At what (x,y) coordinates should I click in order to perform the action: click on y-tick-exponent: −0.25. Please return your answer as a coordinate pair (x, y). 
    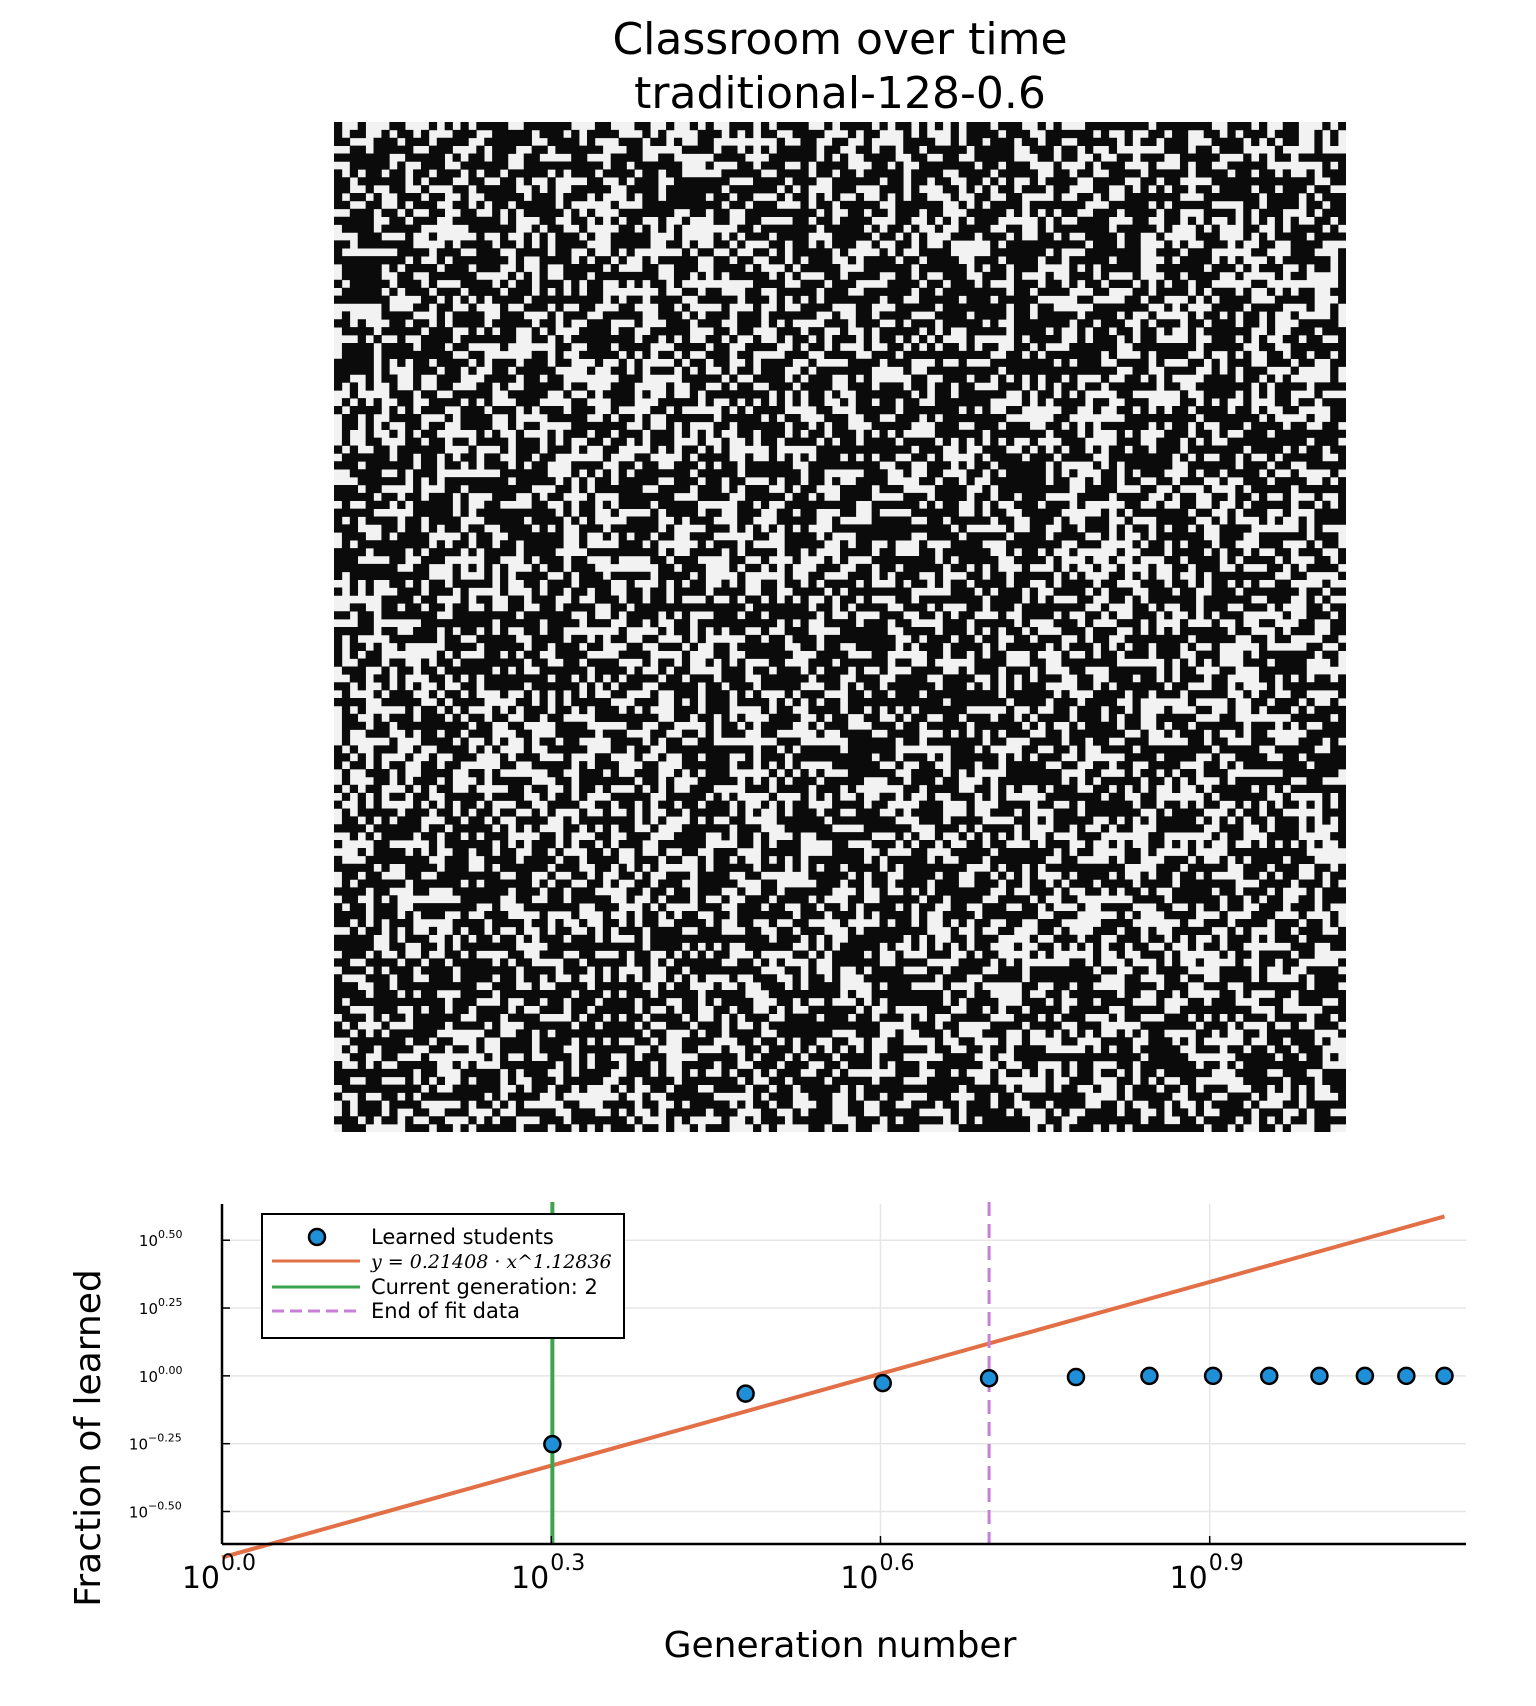
    Looking at the image, I should click on (165, 1438).